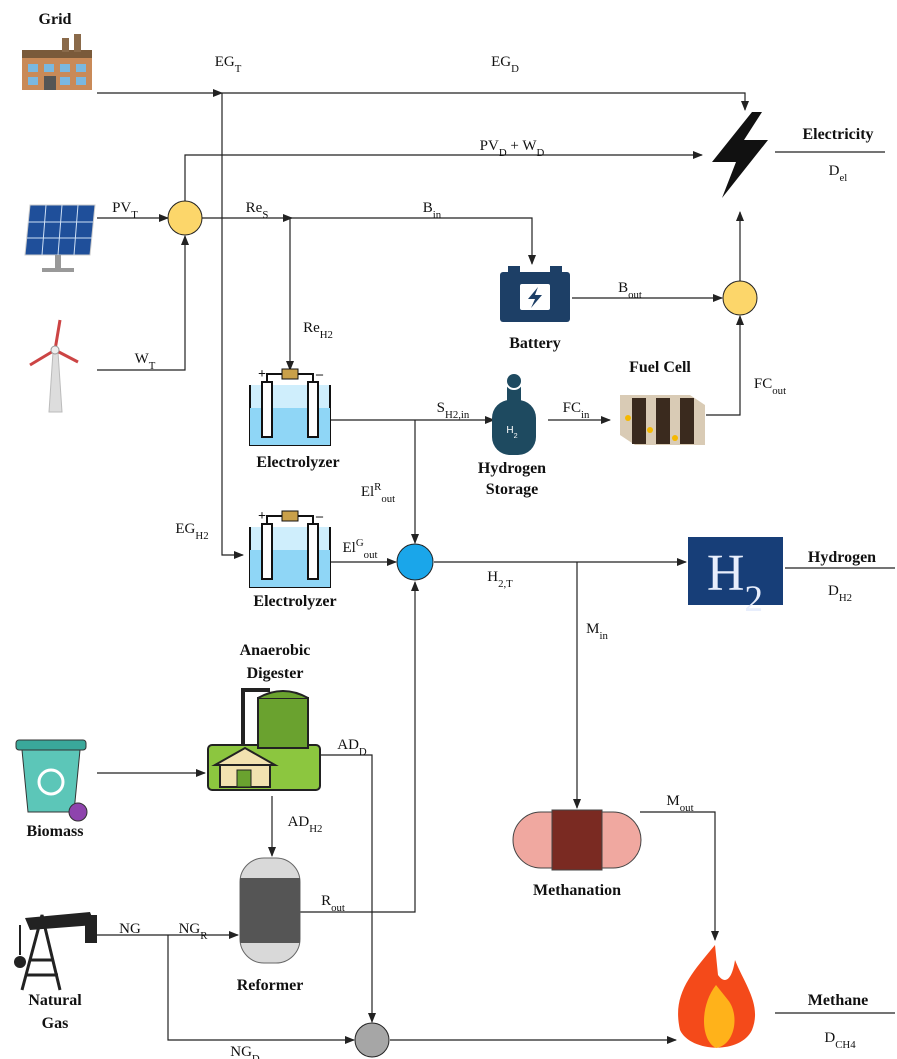 The height and width of the screenshot is (1059, 897). I want to click on flow-label: Mout, so click(679, 803).